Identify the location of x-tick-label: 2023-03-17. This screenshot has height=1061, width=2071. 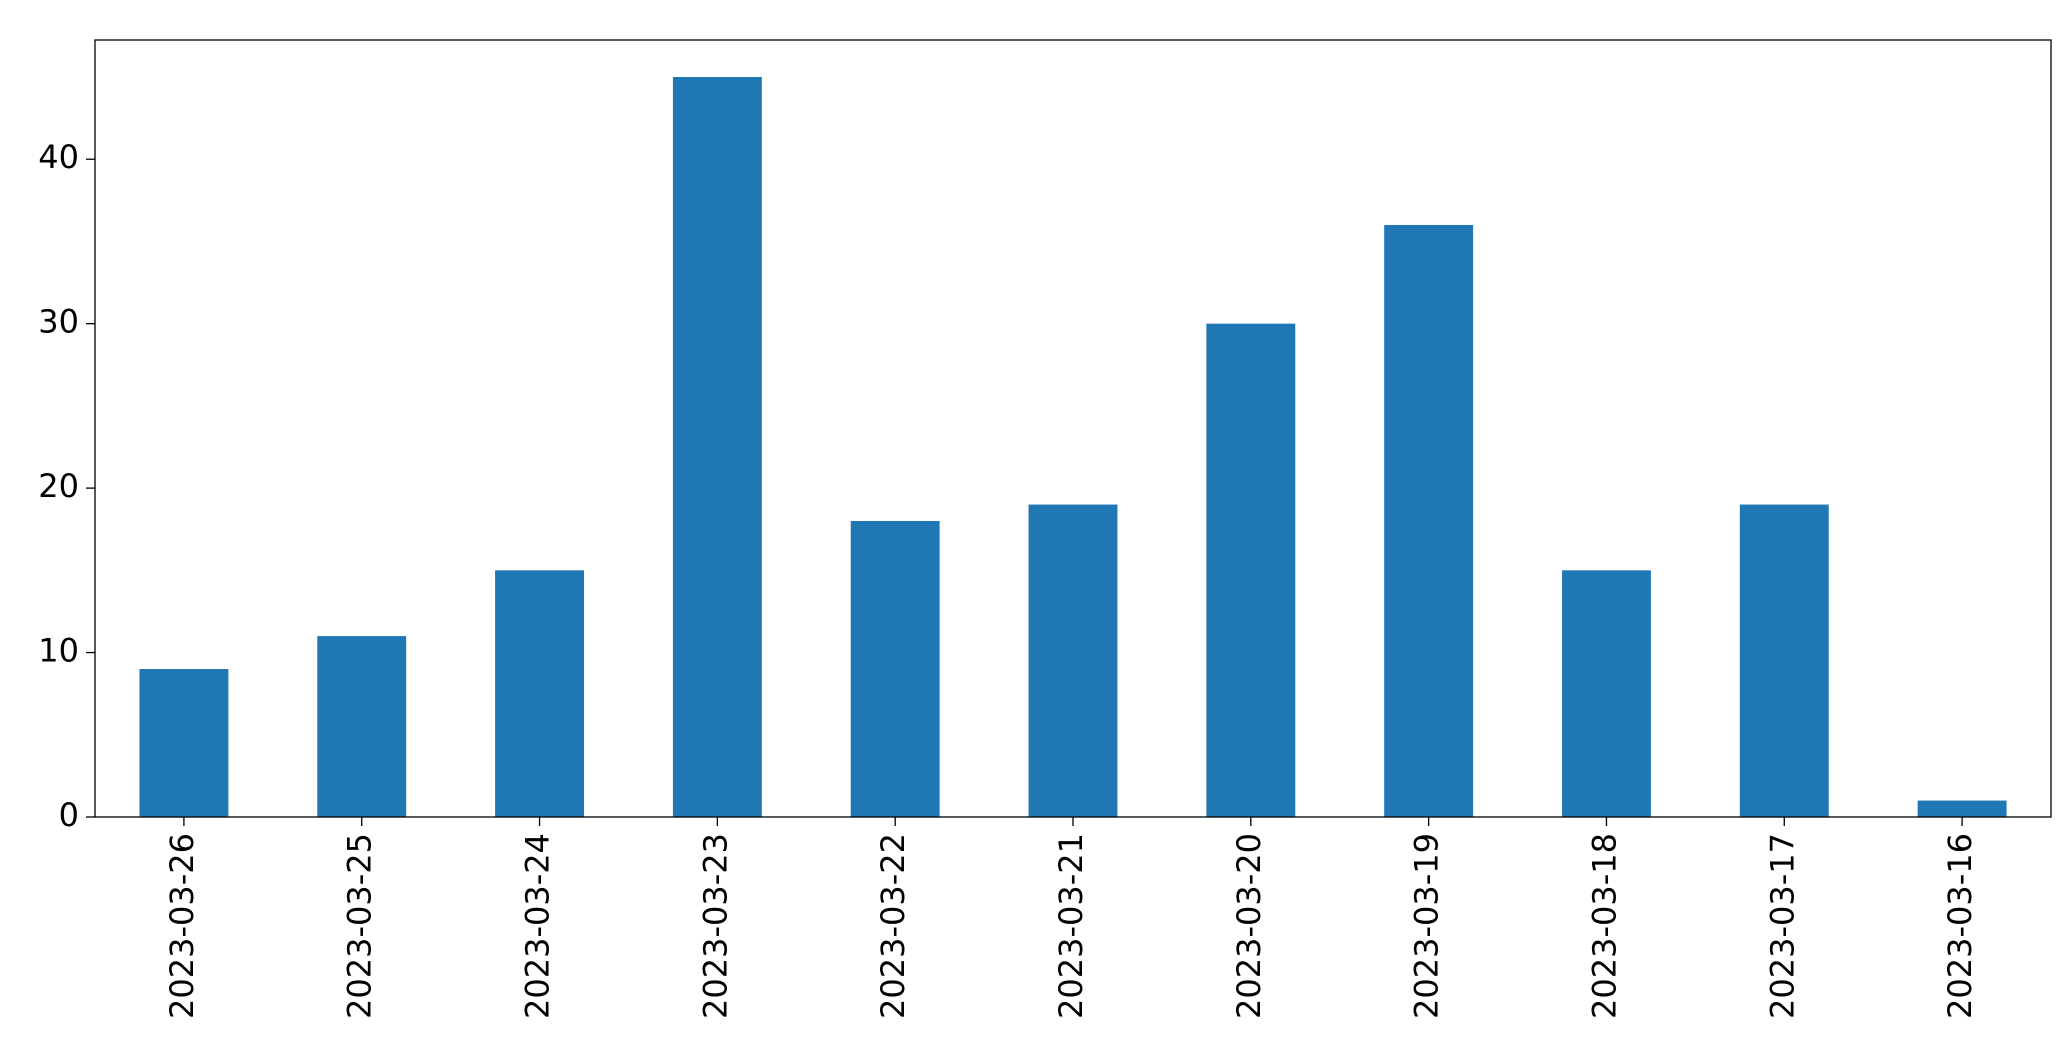
(1782, 926).